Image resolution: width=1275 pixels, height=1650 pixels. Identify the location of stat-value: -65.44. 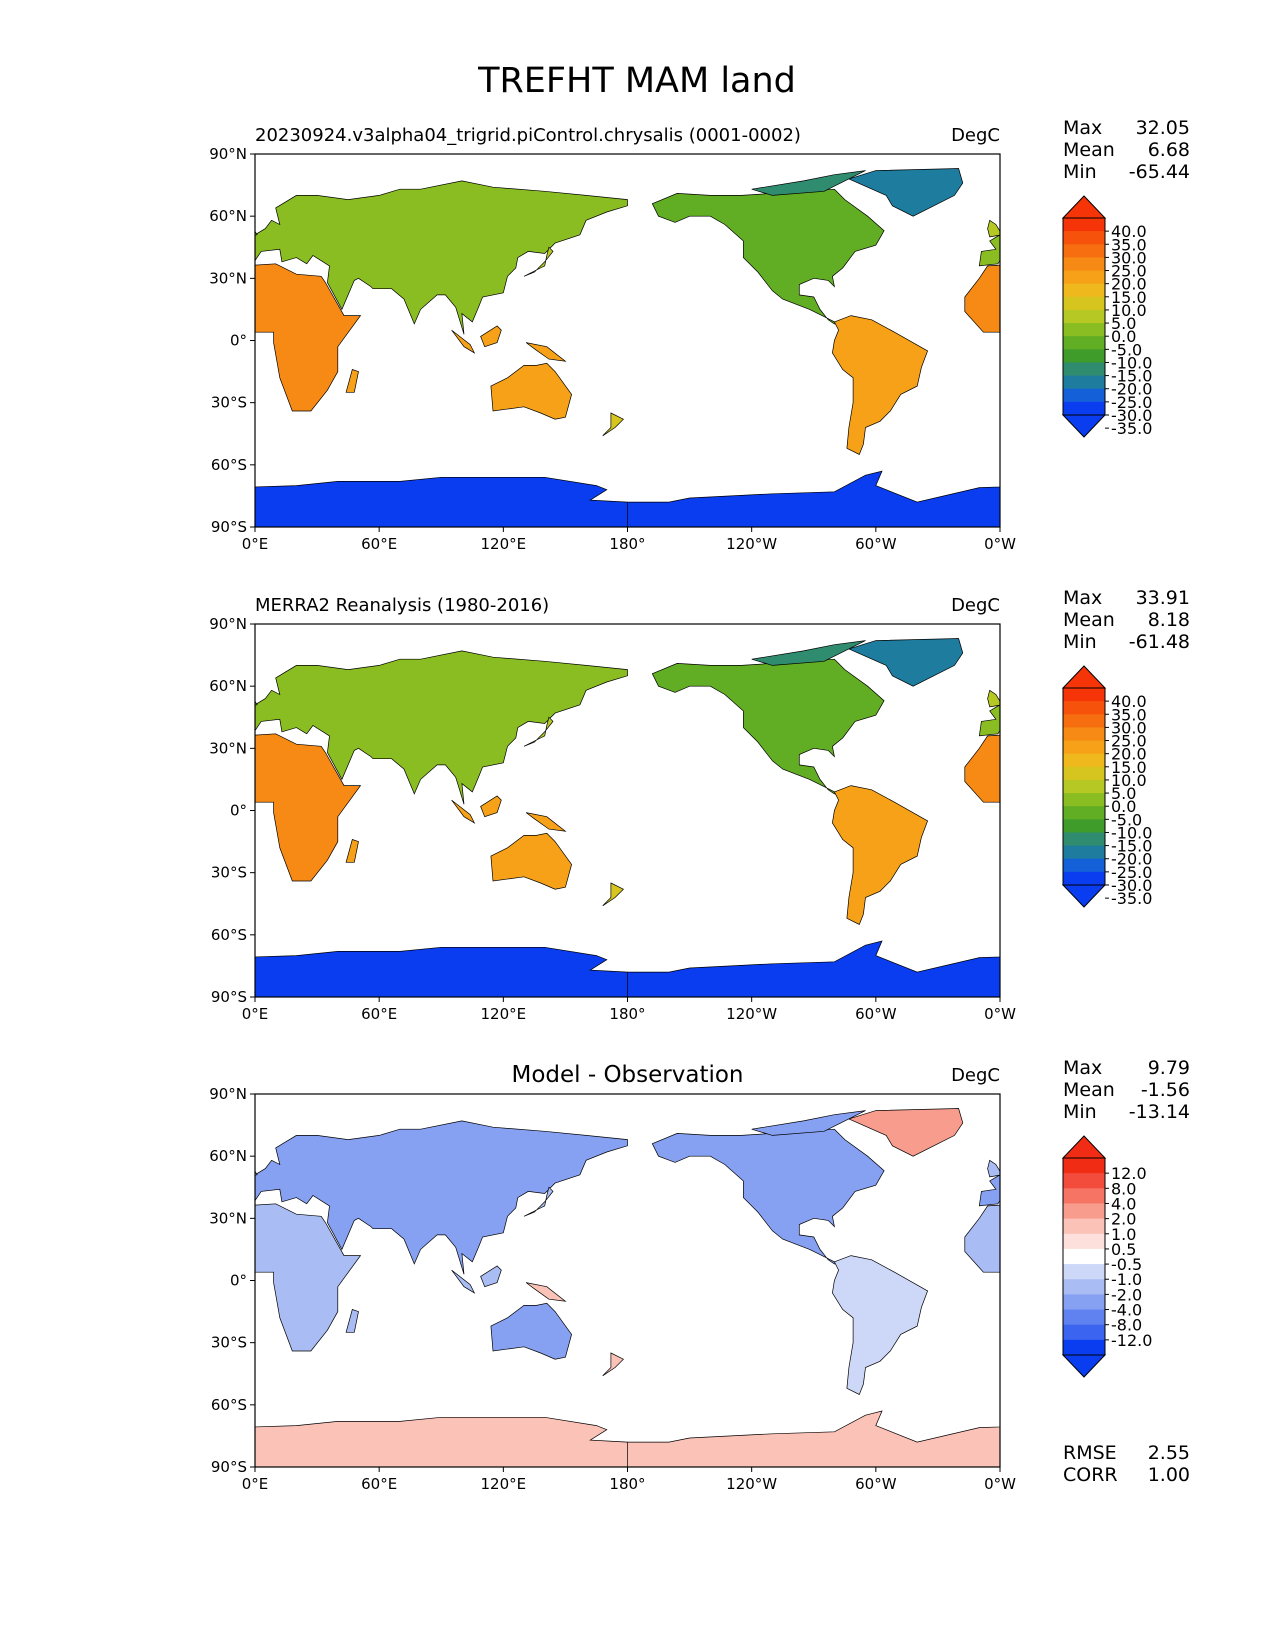
(1159, 172).